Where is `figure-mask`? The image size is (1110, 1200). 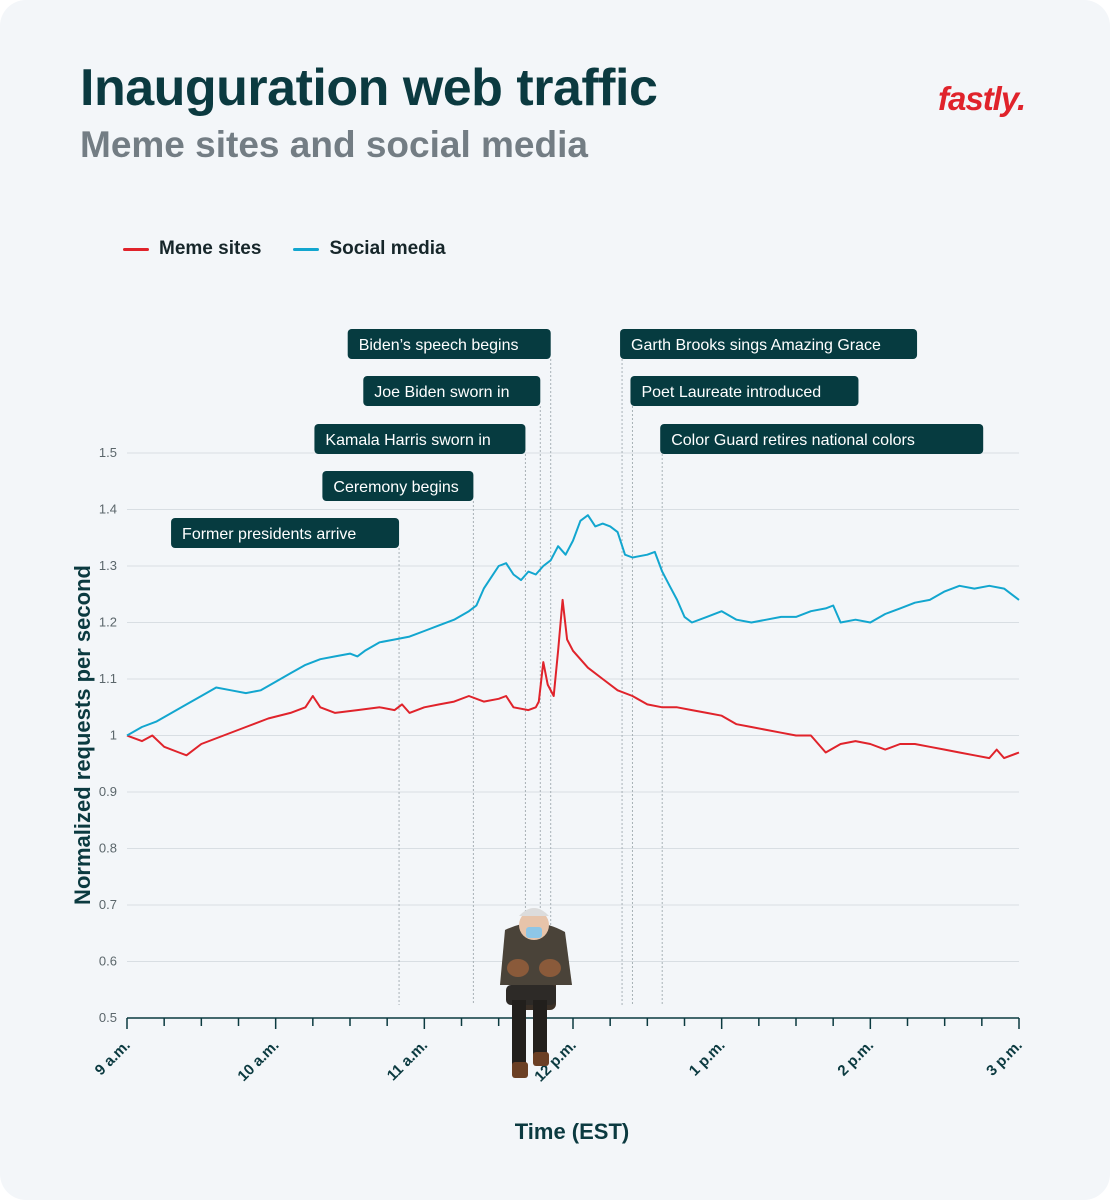 figure-mask is located at coordinates (534, 932).